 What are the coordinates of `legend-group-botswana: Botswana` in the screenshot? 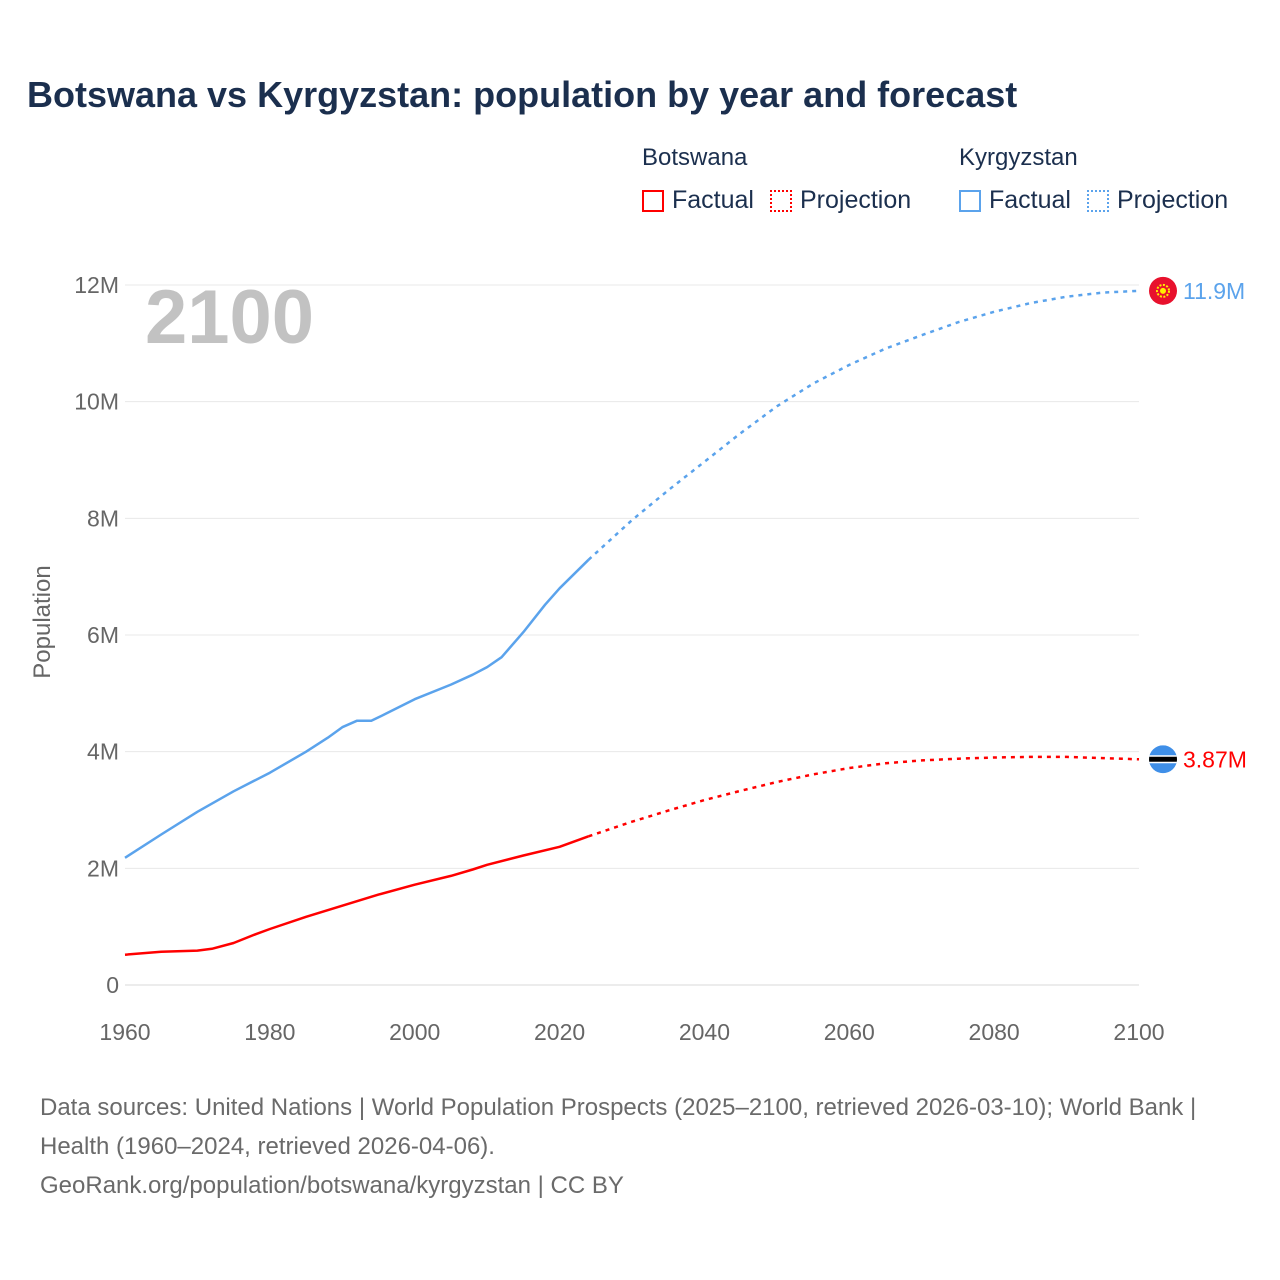 It's located at (695, 157).